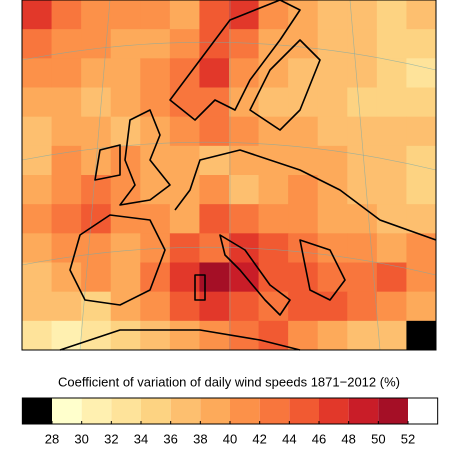 This screenshot has width=458, height=458. What do you see at coordinates (111, 438) in the screenshot?
I see `colorbar-tick-label: 32` at bounding box center [111, 438].